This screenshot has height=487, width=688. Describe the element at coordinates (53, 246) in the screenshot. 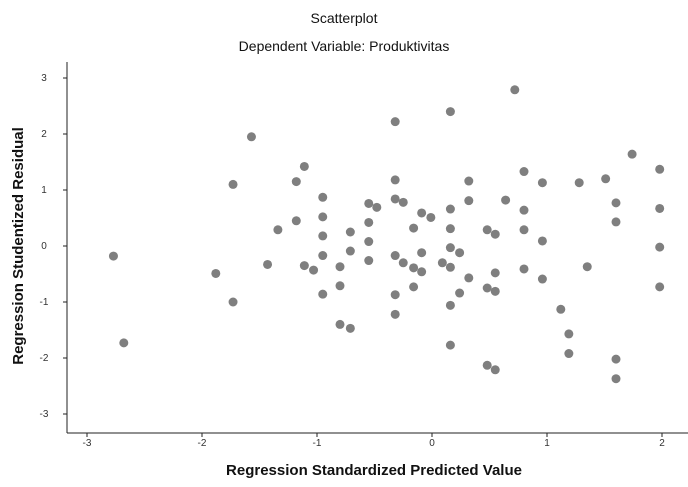

I see `y-ticks: -3 -2 -1 0 1 2 3` at that location.